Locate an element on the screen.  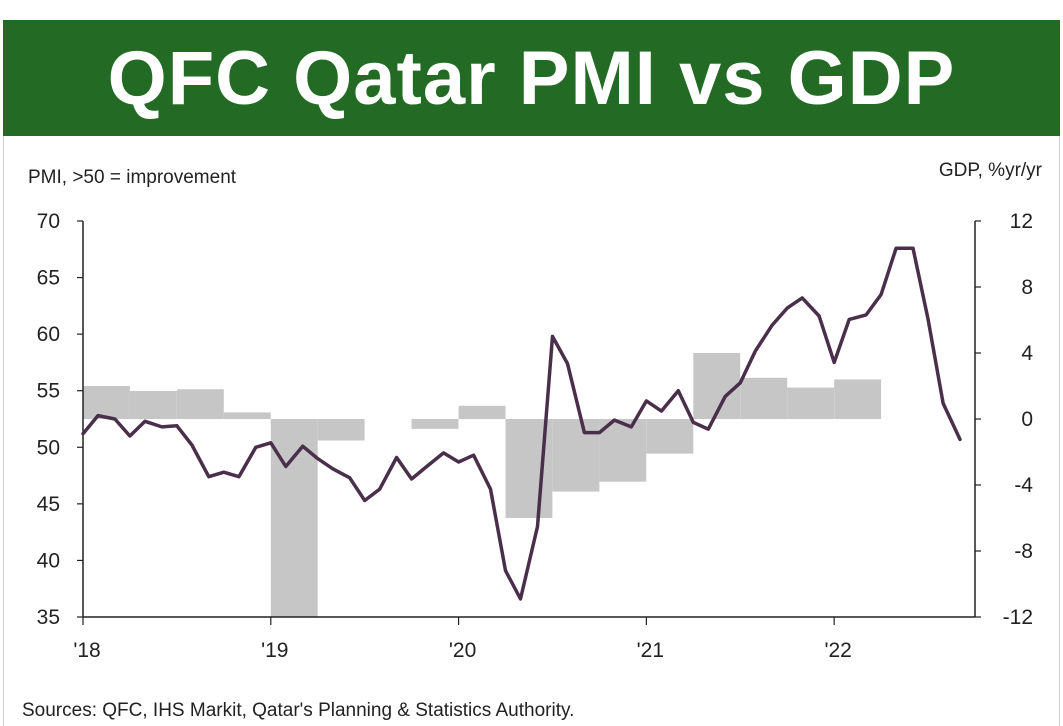
left-tick-label: 55 is located at coordinates (48, 391).